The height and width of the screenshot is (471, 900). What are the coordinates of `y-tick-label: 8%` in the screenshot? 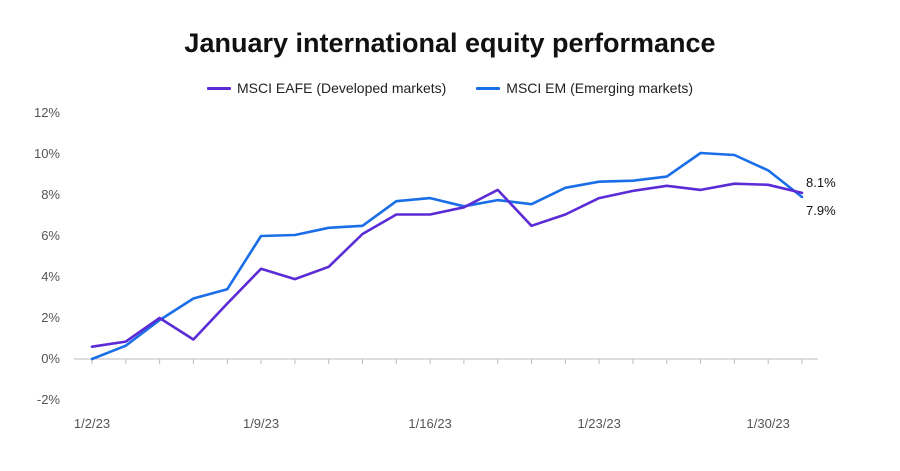 It's located at (50, 194).